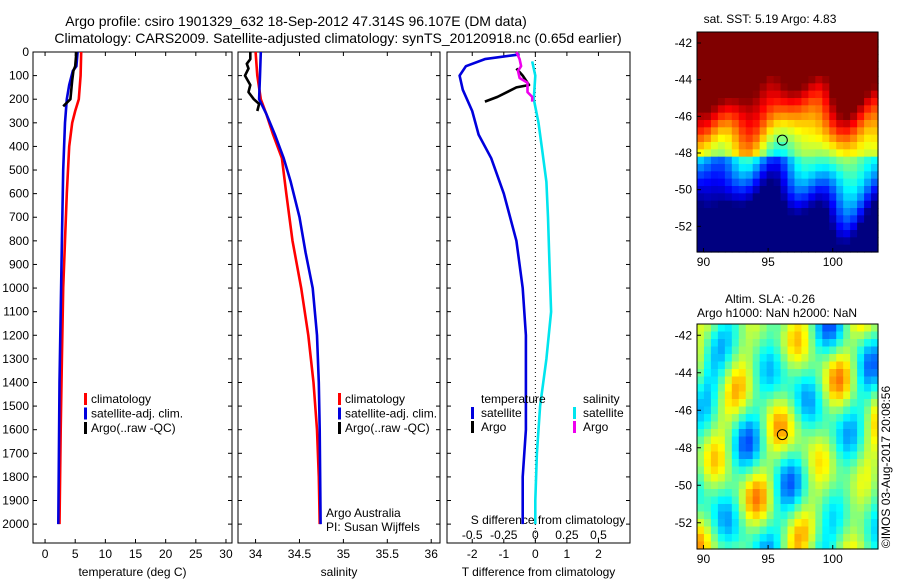 This screenshot has width=900, height=580. What do you see at coordinates (136, 554) in the screenshot?
I see `x-tick-label: 15` at bounding box center [136, 554].